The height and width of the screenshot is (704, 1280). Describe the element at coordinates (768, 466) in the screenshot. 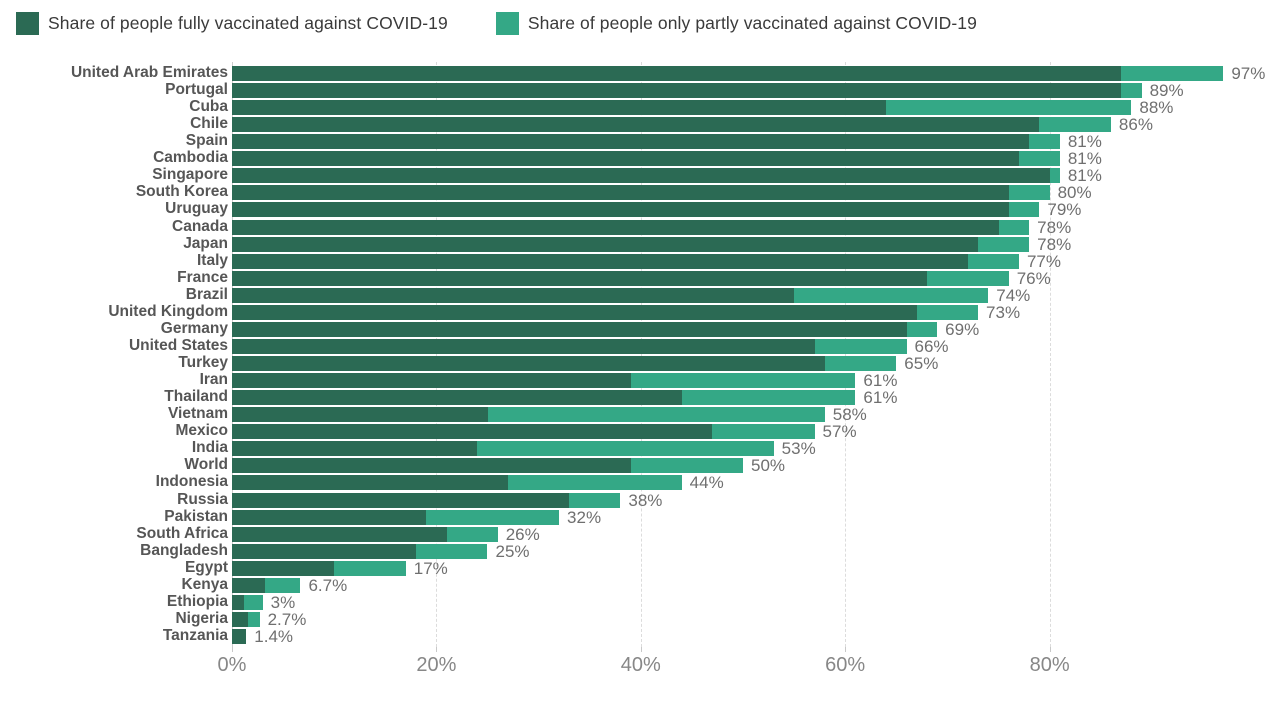

I see `value-label: 50%` at that location.